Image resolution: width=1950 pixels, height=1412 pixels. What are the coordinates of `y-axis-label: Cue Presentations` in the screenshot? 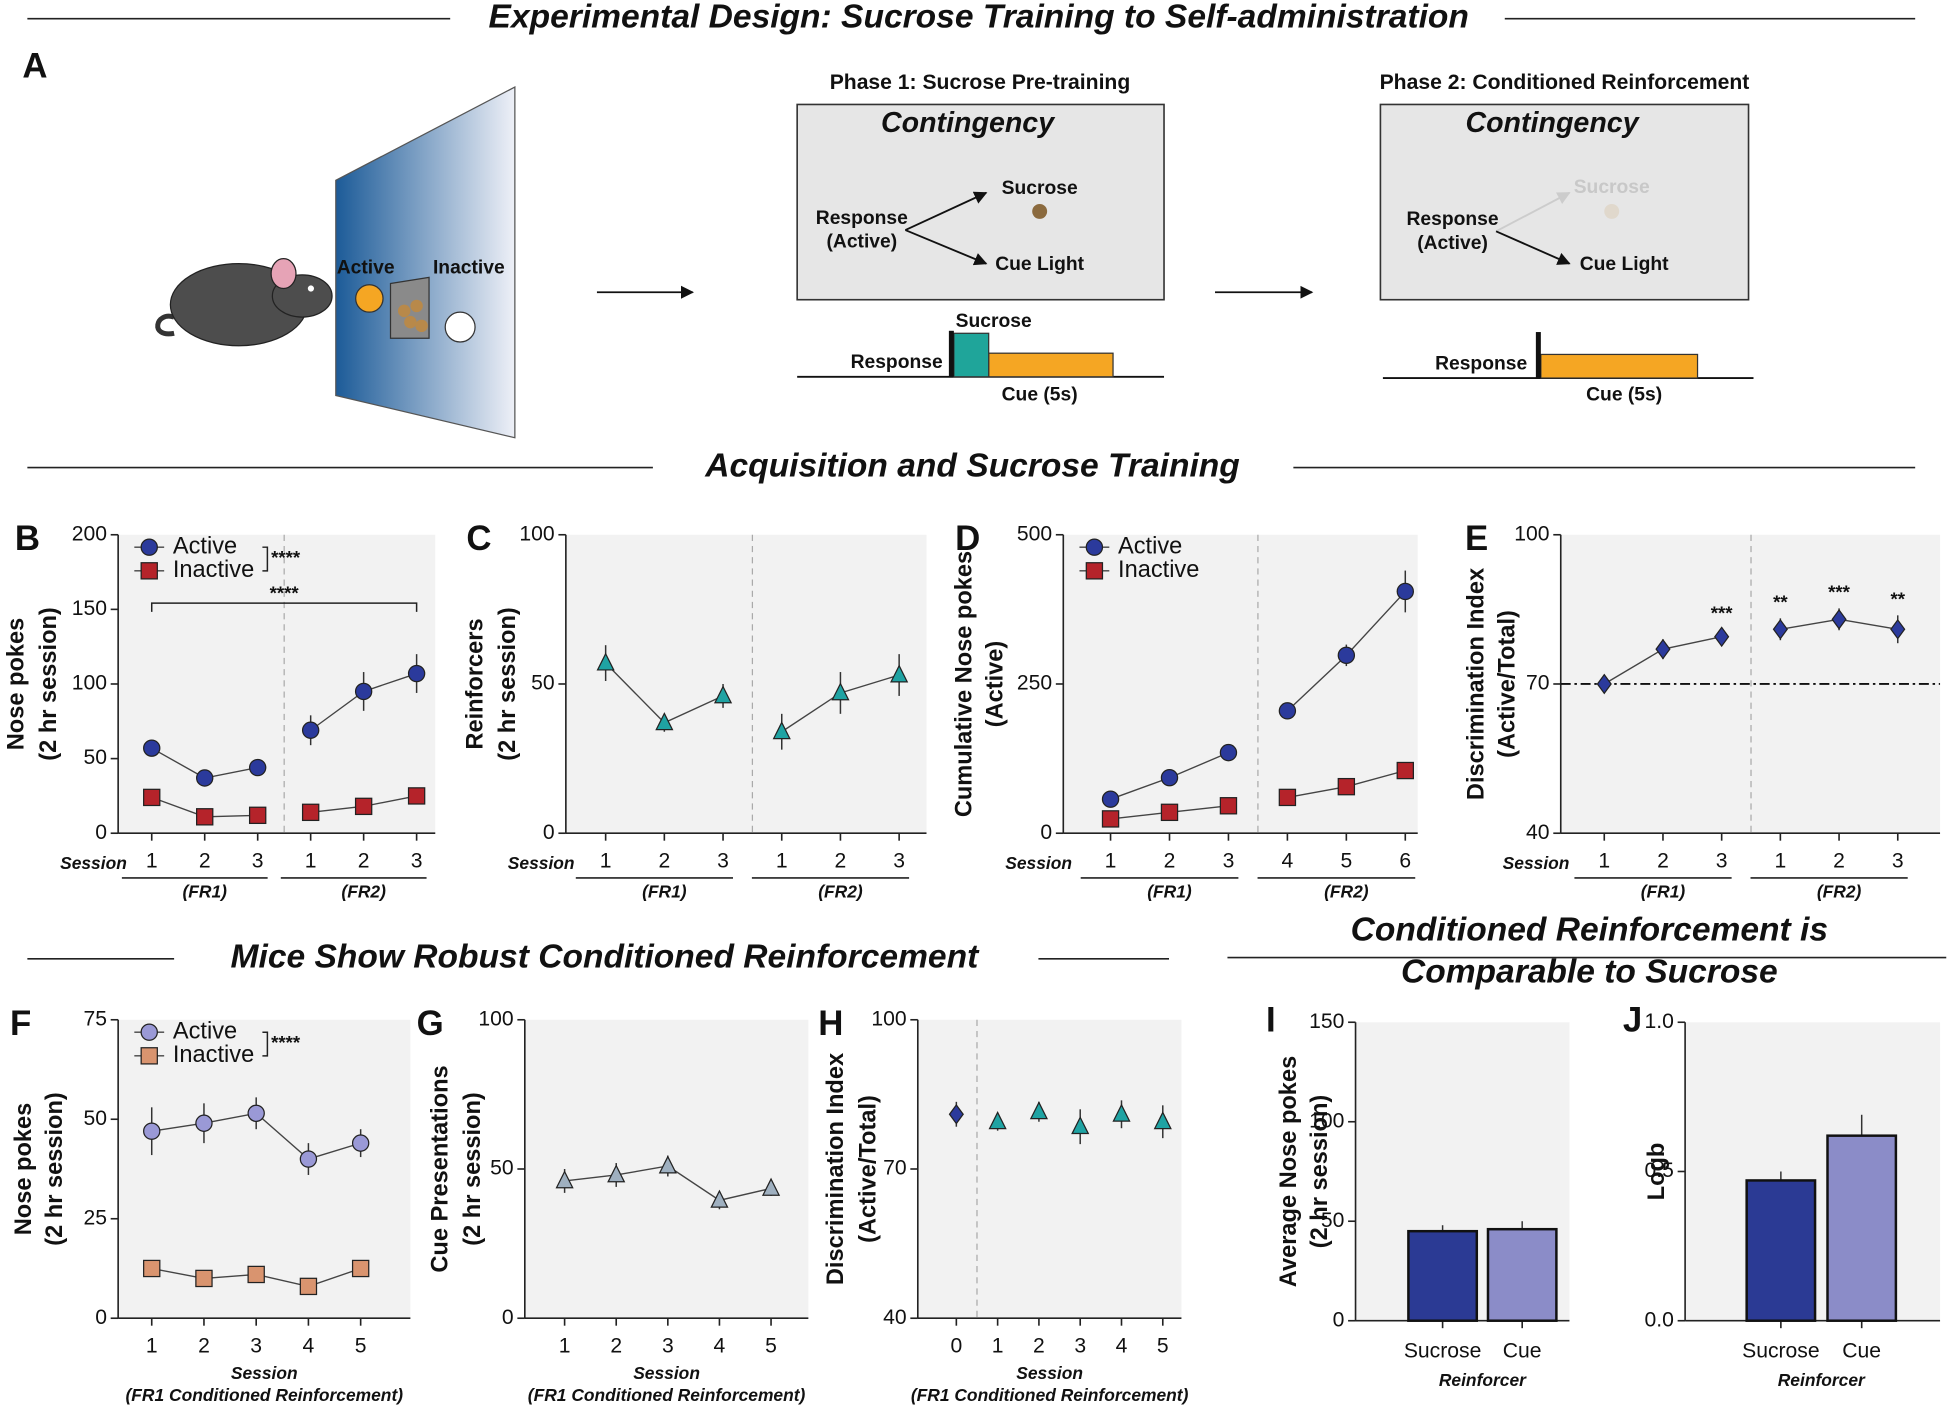 It's located at (441, 1168).